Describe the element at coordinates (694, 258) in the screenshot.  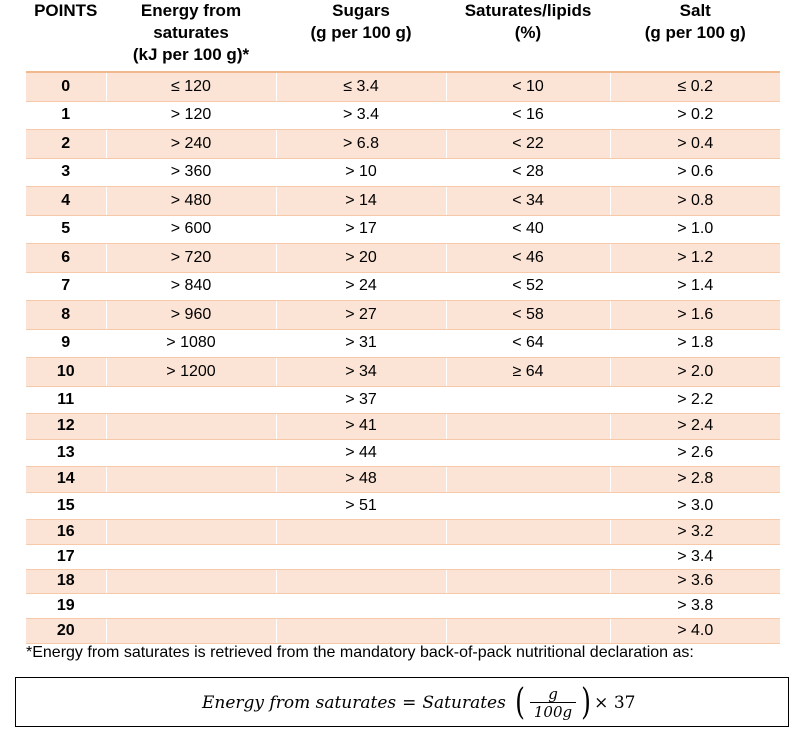
I see `cell-salt: > 1.2` at that location.